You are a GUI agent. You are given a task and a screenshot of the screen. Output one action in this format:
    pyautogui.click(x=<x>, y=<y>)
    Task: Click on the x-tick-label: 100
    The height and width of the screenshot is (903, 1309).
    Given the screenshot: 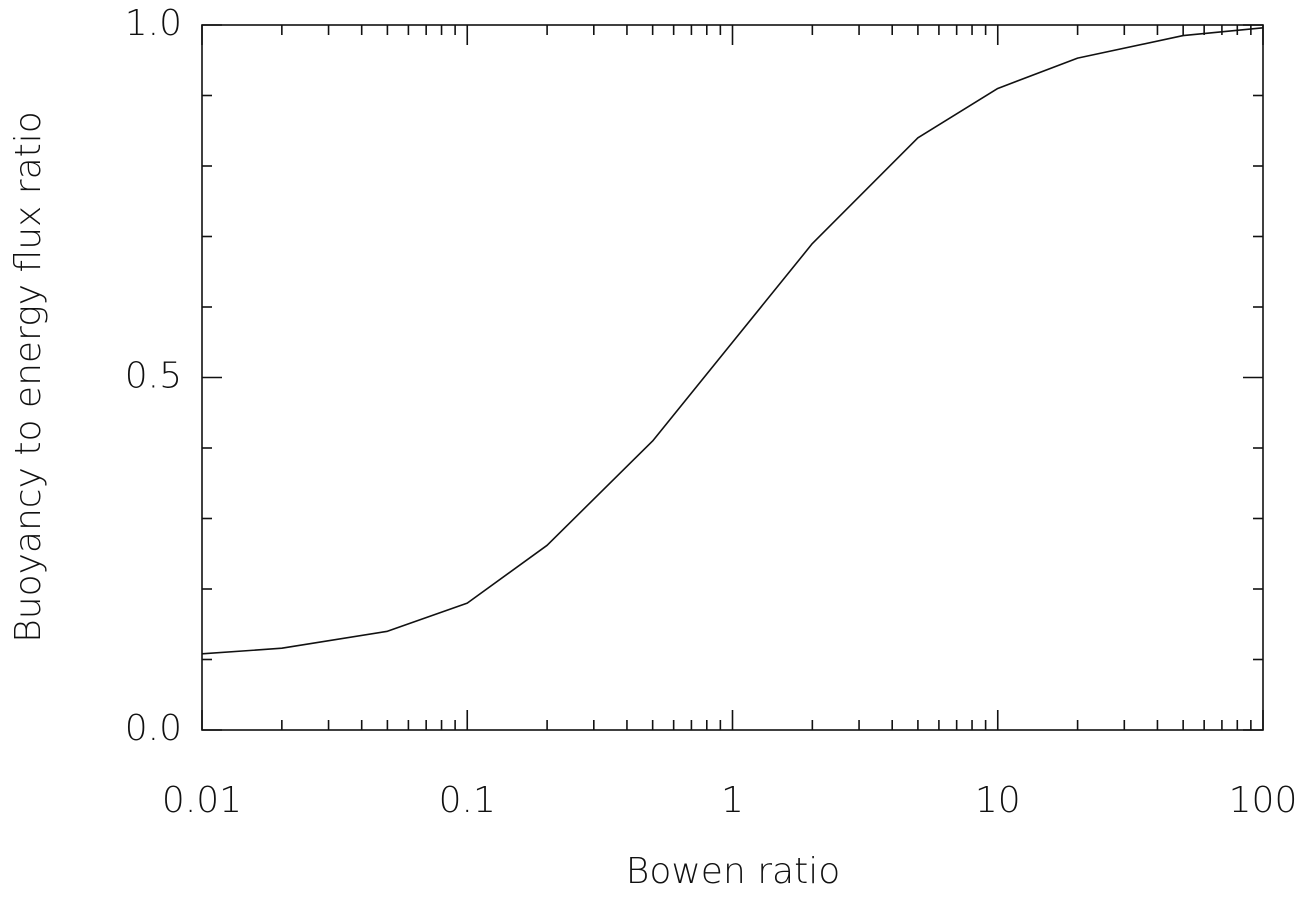 What is the action you would take?
    pyautogui.click(x=1263, y=800)
    